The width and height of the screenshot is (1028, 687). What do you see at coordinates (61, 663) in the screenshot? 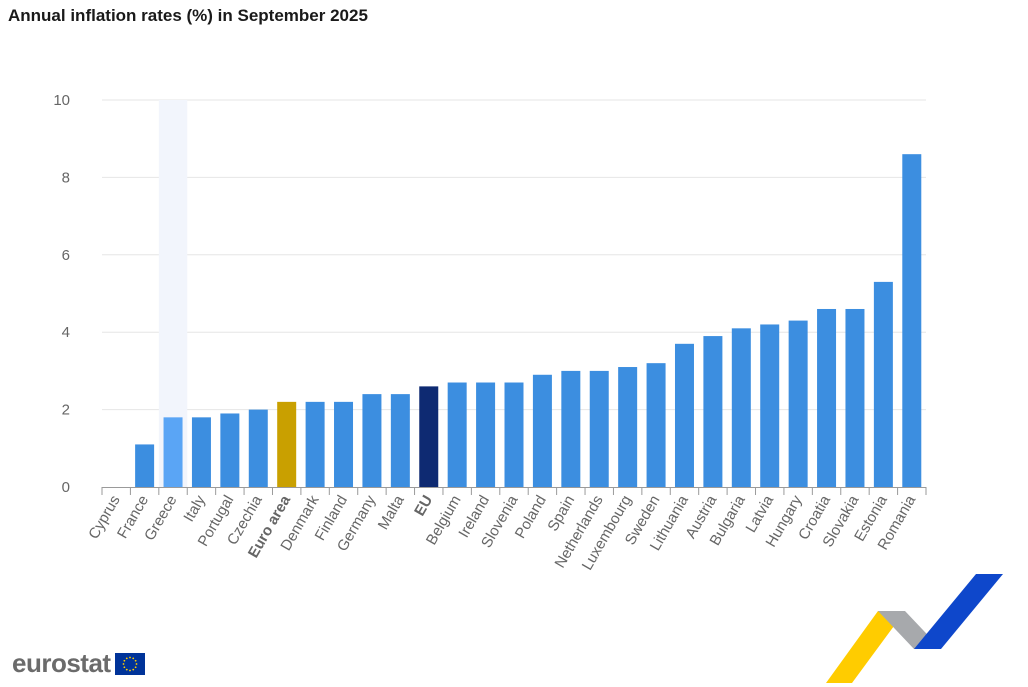
I see `logo-text: eurostat` at bounding box center [61, 663].